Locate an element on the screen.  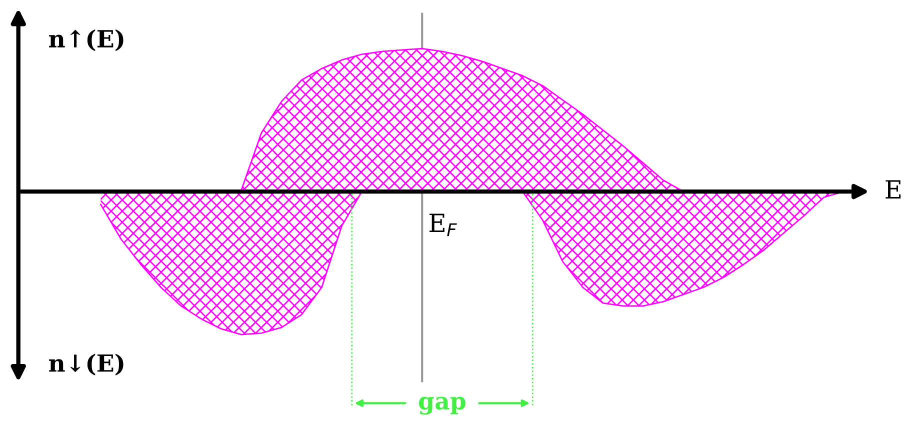
x-axis-title: E is located at coordinates (893, 189).